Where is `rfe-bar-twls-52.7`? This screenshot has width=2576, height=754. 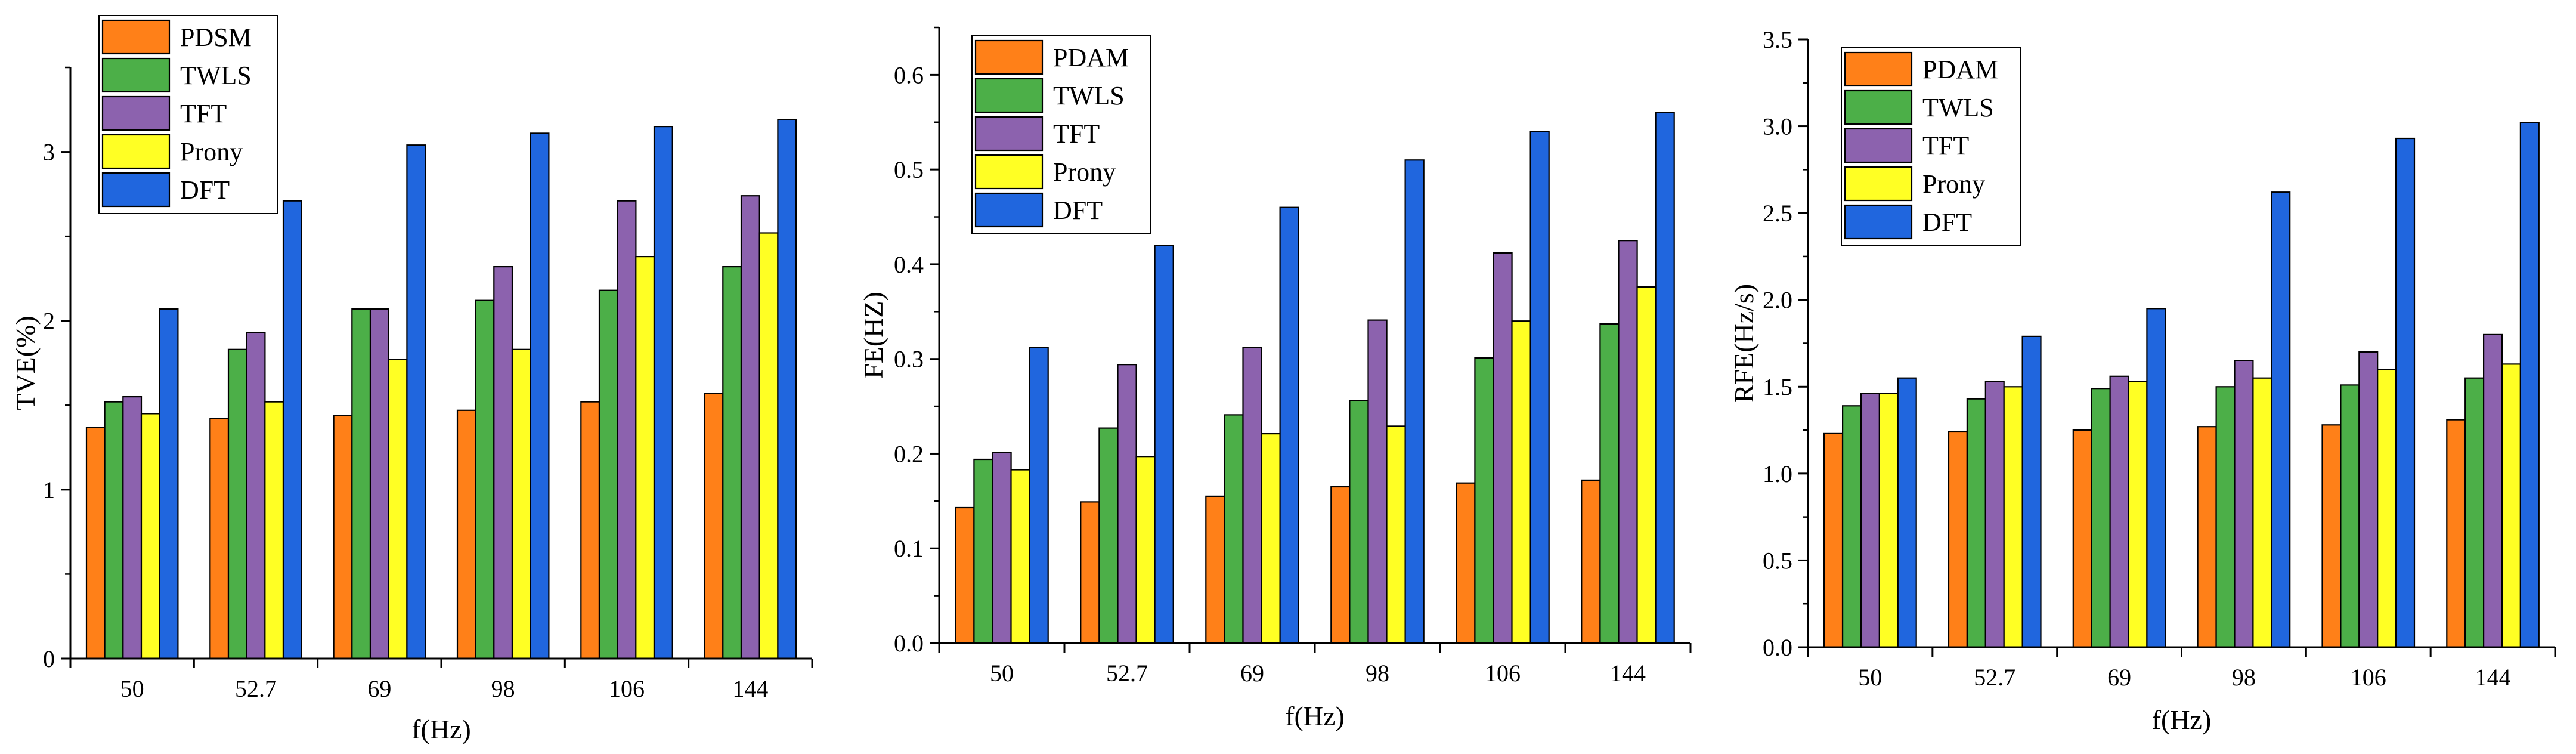
rfe-bar-twls-52.7 is located at coordinates (1976, 523).